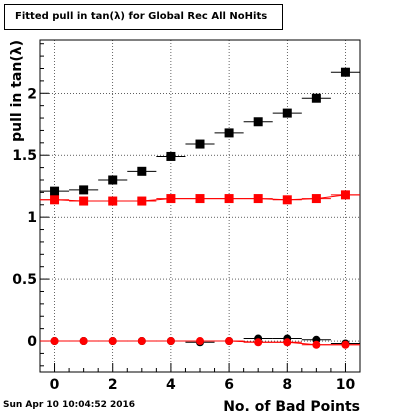  What do you see at coordinates (24, 156) in the screenshot?
I see `y-tick-label: 1.5` at bounding box center [24, 156].